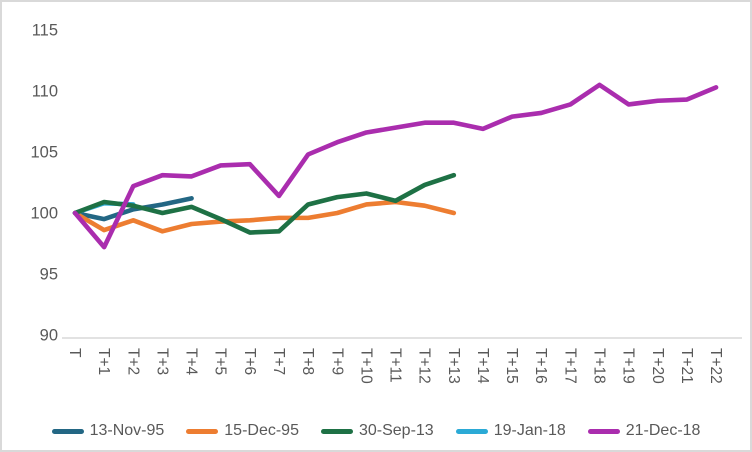 This screenshot has width=752, height=452. I want to click on y-tick-label: 95, so click(49, 275).